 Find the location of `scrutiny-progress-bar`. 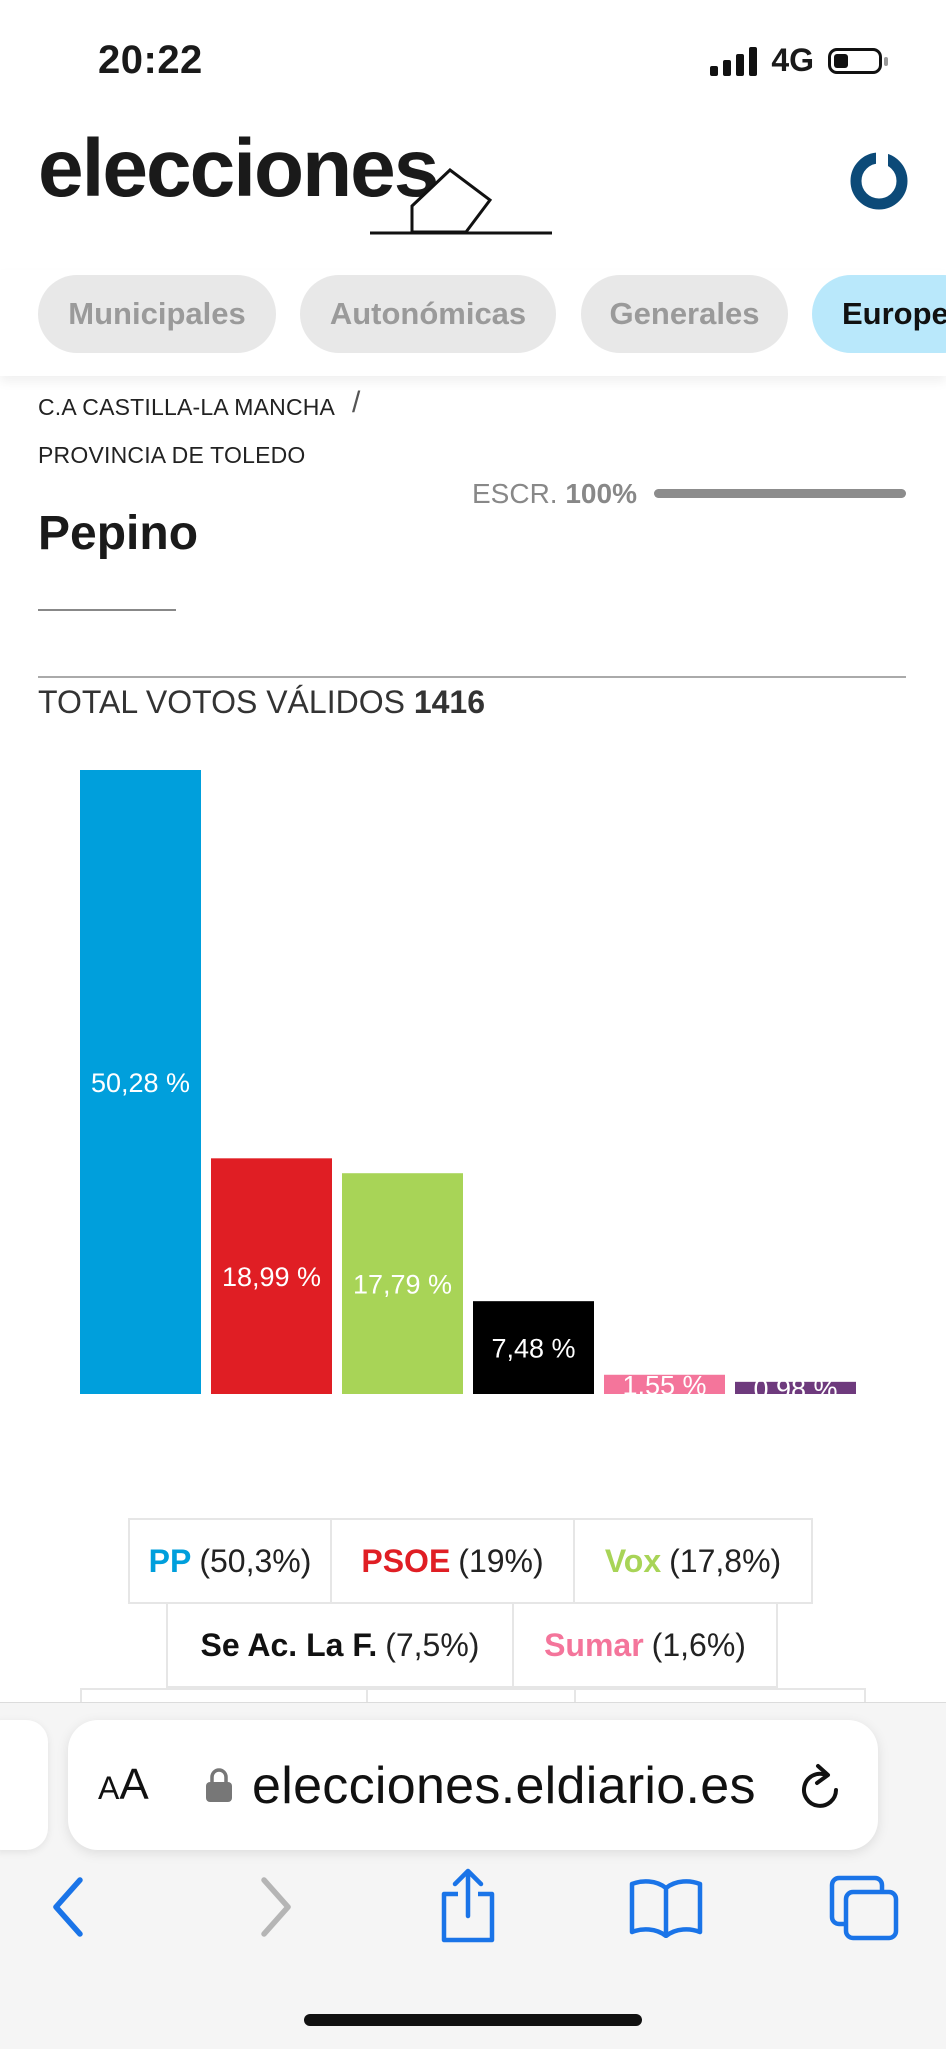

scrutiny-progress-bar is located at coordinates (780, 493).